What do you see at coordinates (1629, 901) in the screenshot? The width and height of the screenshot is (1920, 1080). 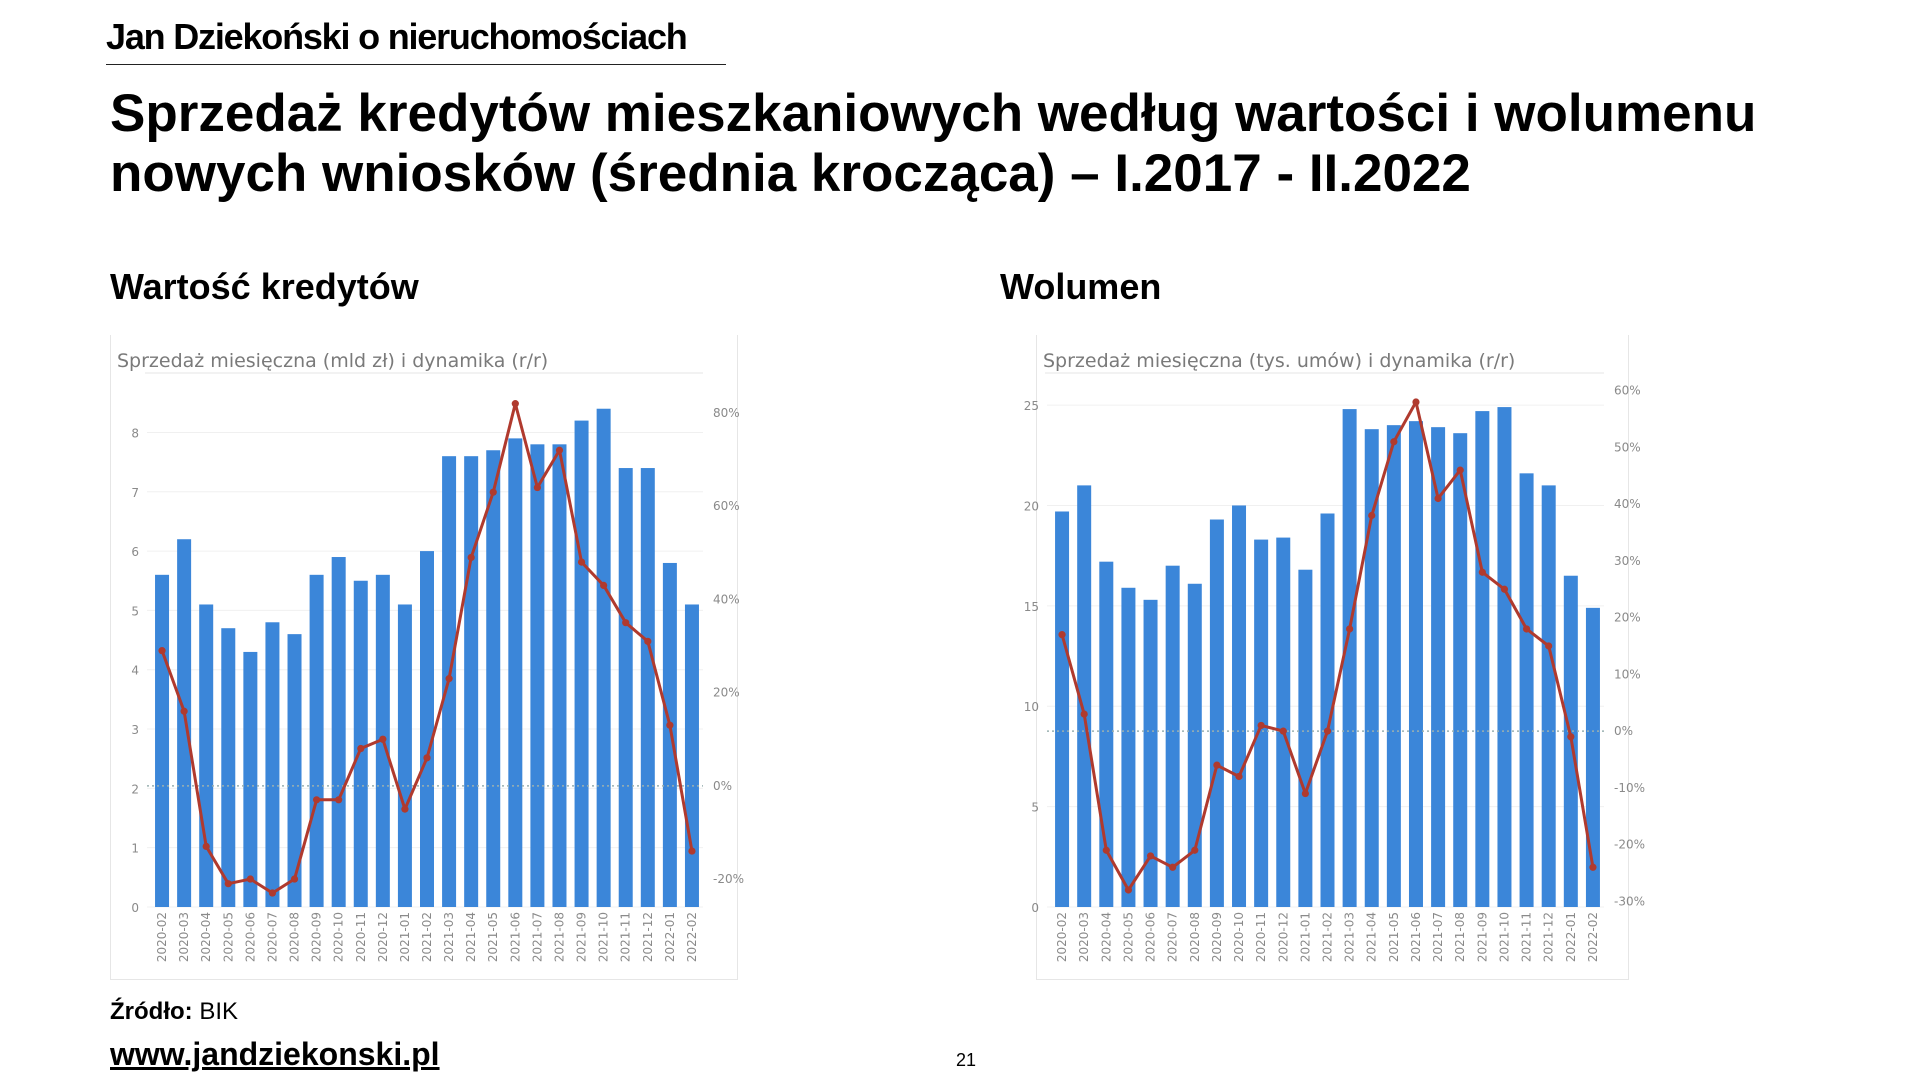 I see `y-right-tick-label: -30%` at bounding box center [1629, 901].